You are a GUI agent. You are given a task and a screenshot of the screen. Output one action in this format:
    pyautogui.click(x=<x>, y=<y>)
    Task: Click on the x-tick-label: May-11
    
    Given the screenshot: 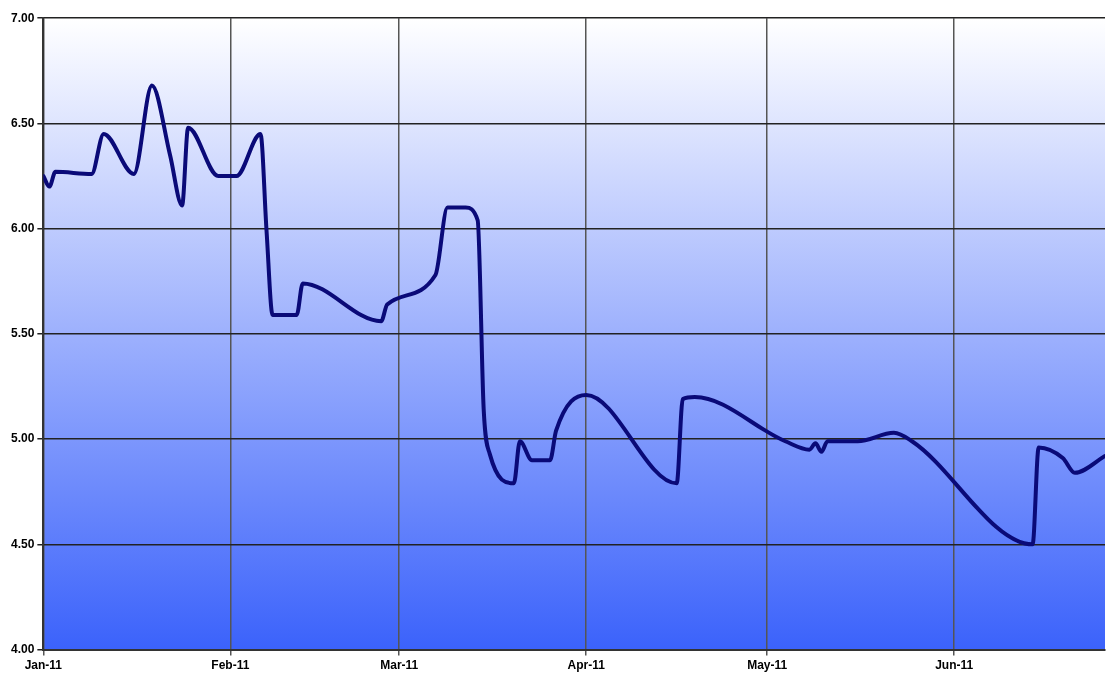 What is the action you would take?
    pyautogui.click(x=767, y=665)
    